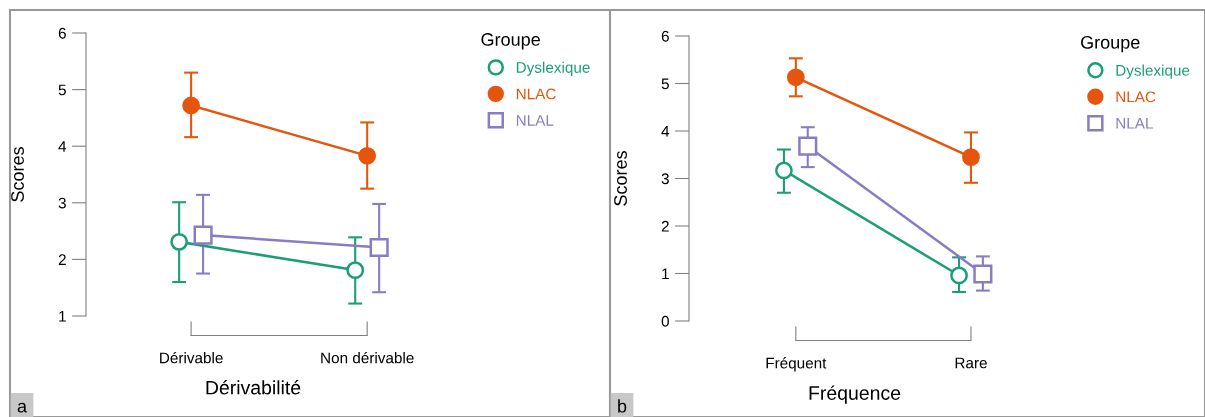 The width and height of the screenshot is (1205, 417). I want to click on text: a, so click(22, 407).